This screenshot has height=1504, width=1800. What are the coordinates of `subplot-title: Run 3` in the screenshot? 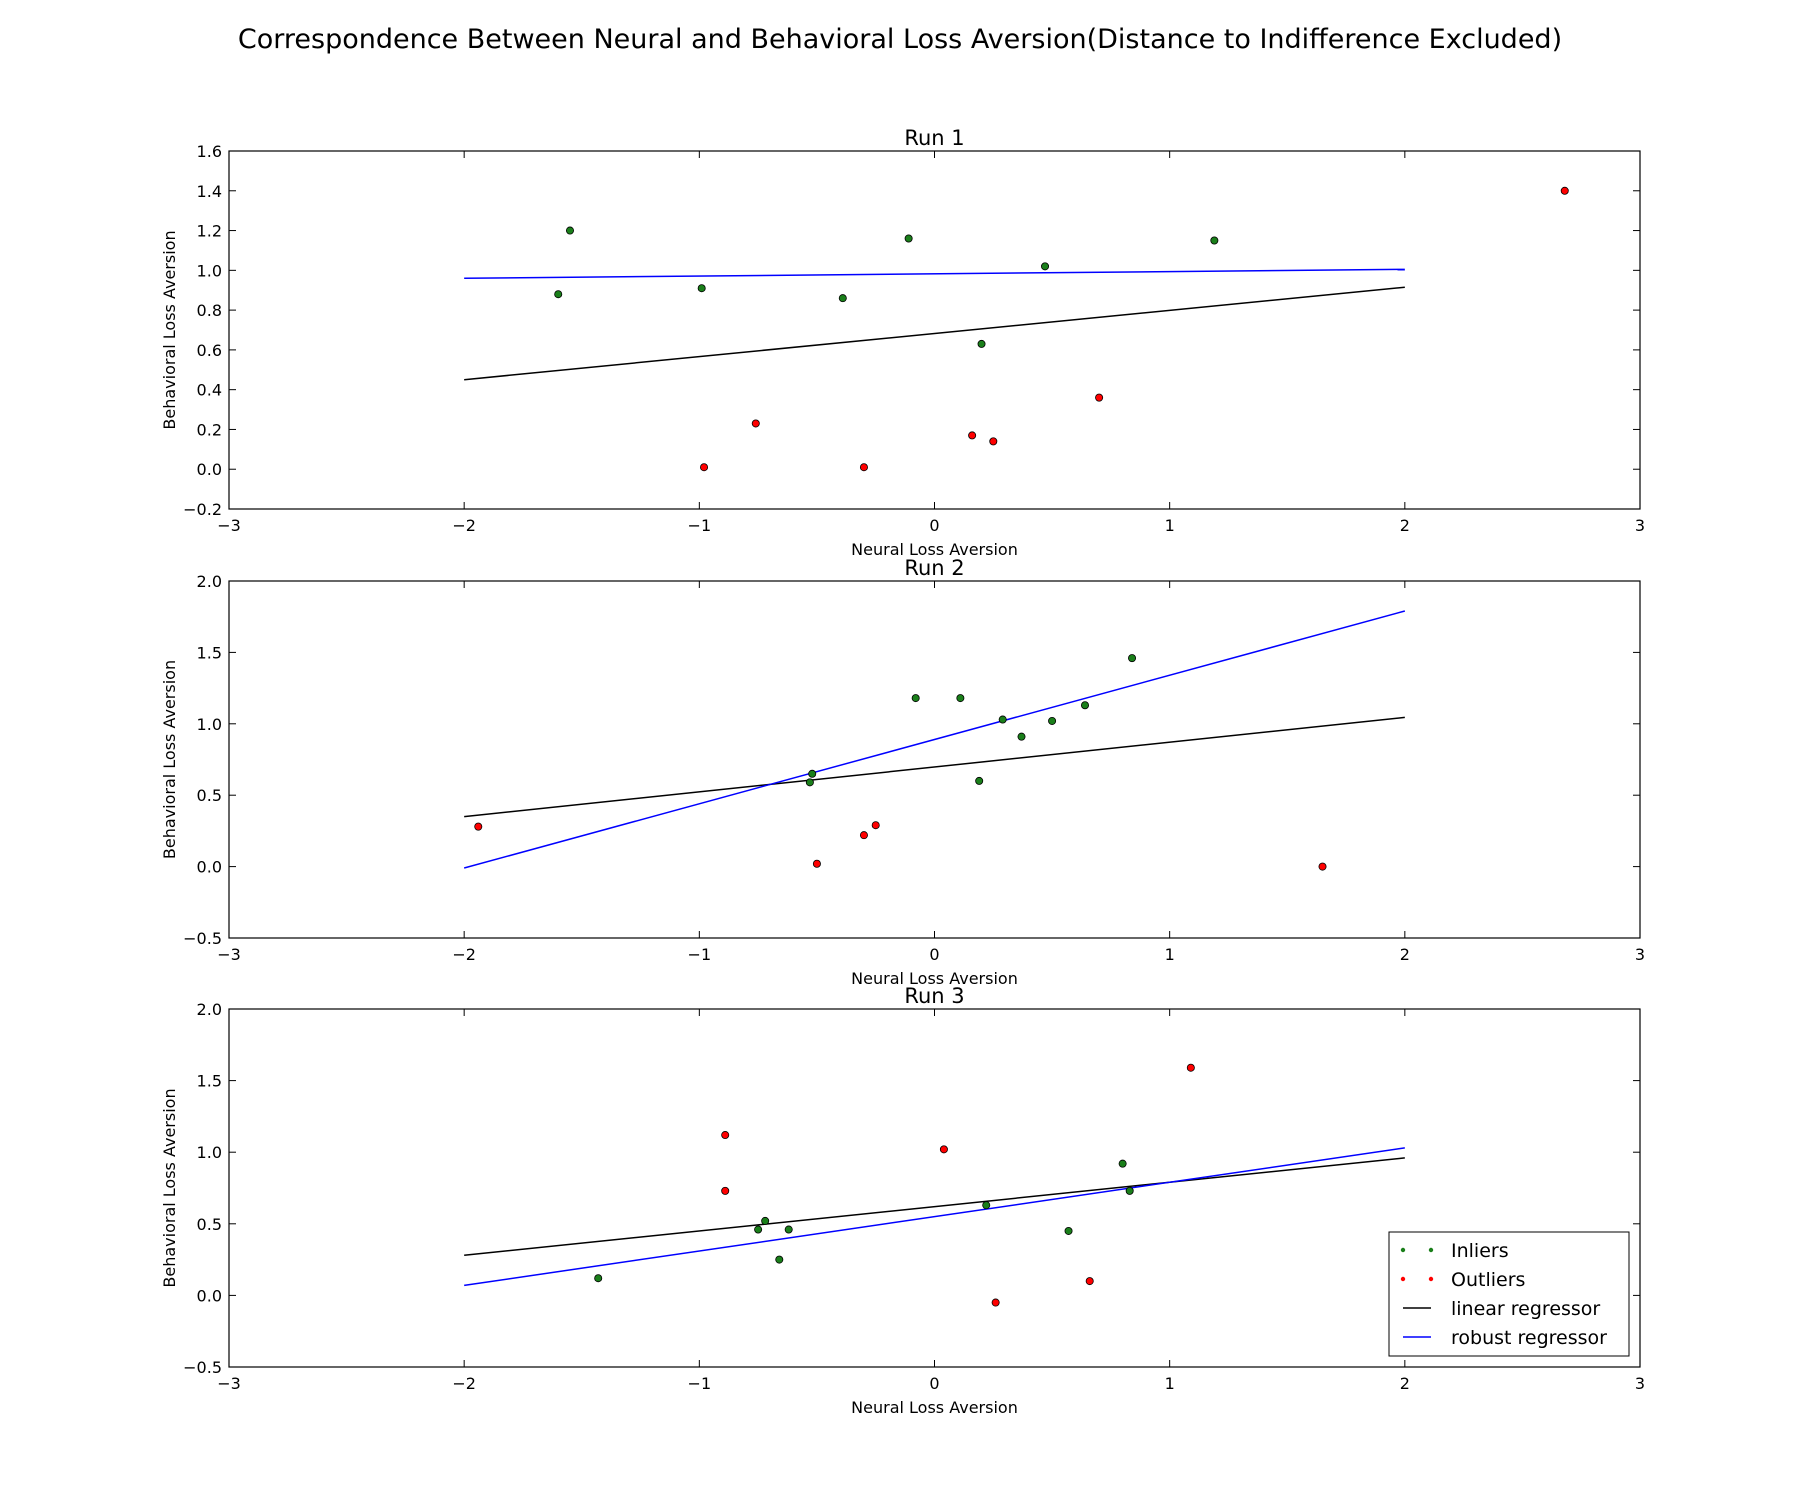 It's located at (934, 996).